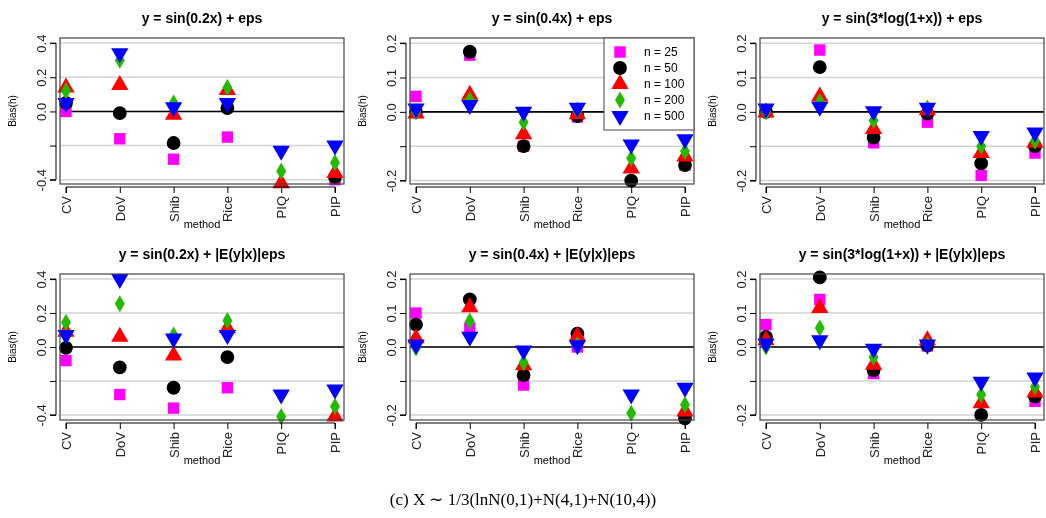 This screenshot has height=518, width=1046. Describe the element at coordinates (664, 100) in the screenshot. I see `legend-label: n = 200` at that location.